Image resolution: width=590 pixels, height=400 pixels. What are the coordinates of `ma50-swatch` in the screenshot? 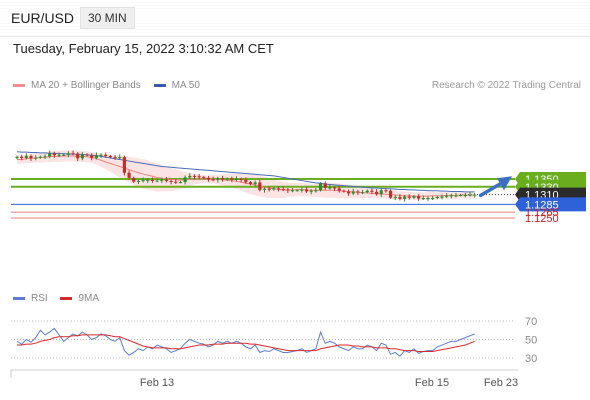 It's located at (159, 85).